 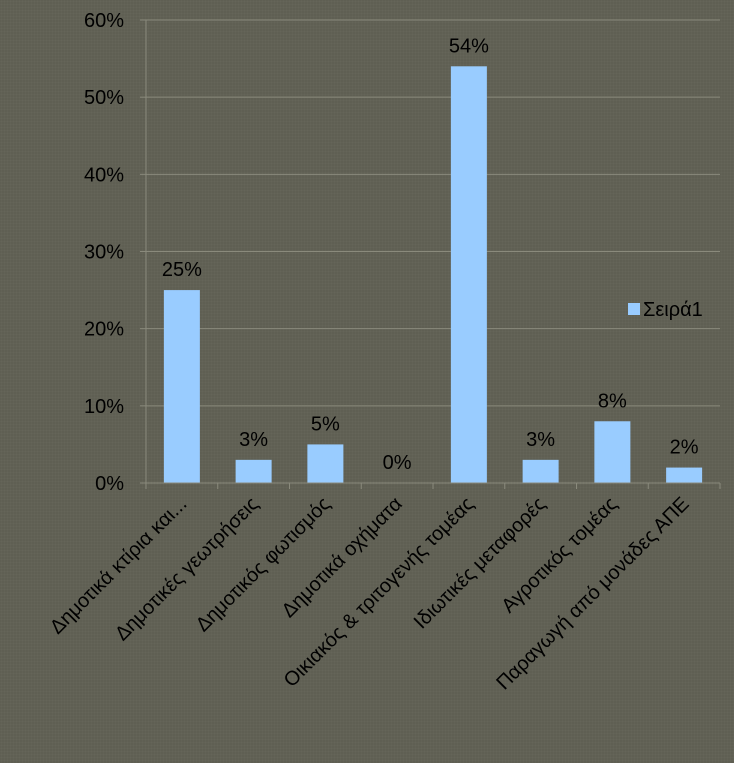 What do you see at coordinates (325, 424) in the screenshot?
I see `data-label: 5%` at bounding box center [325, 424].